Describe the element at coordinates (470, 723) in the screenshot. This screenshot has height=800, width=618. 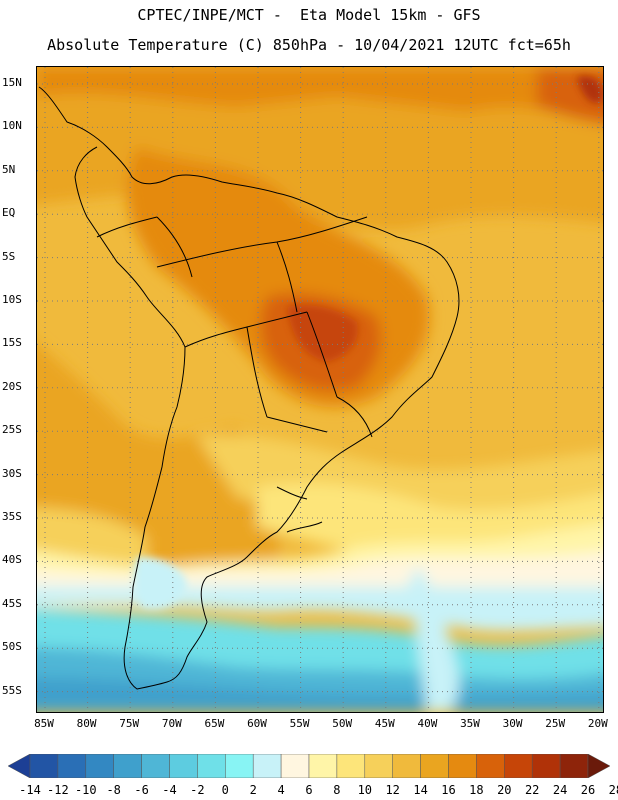
I see `lon-label: 35W` at that location.